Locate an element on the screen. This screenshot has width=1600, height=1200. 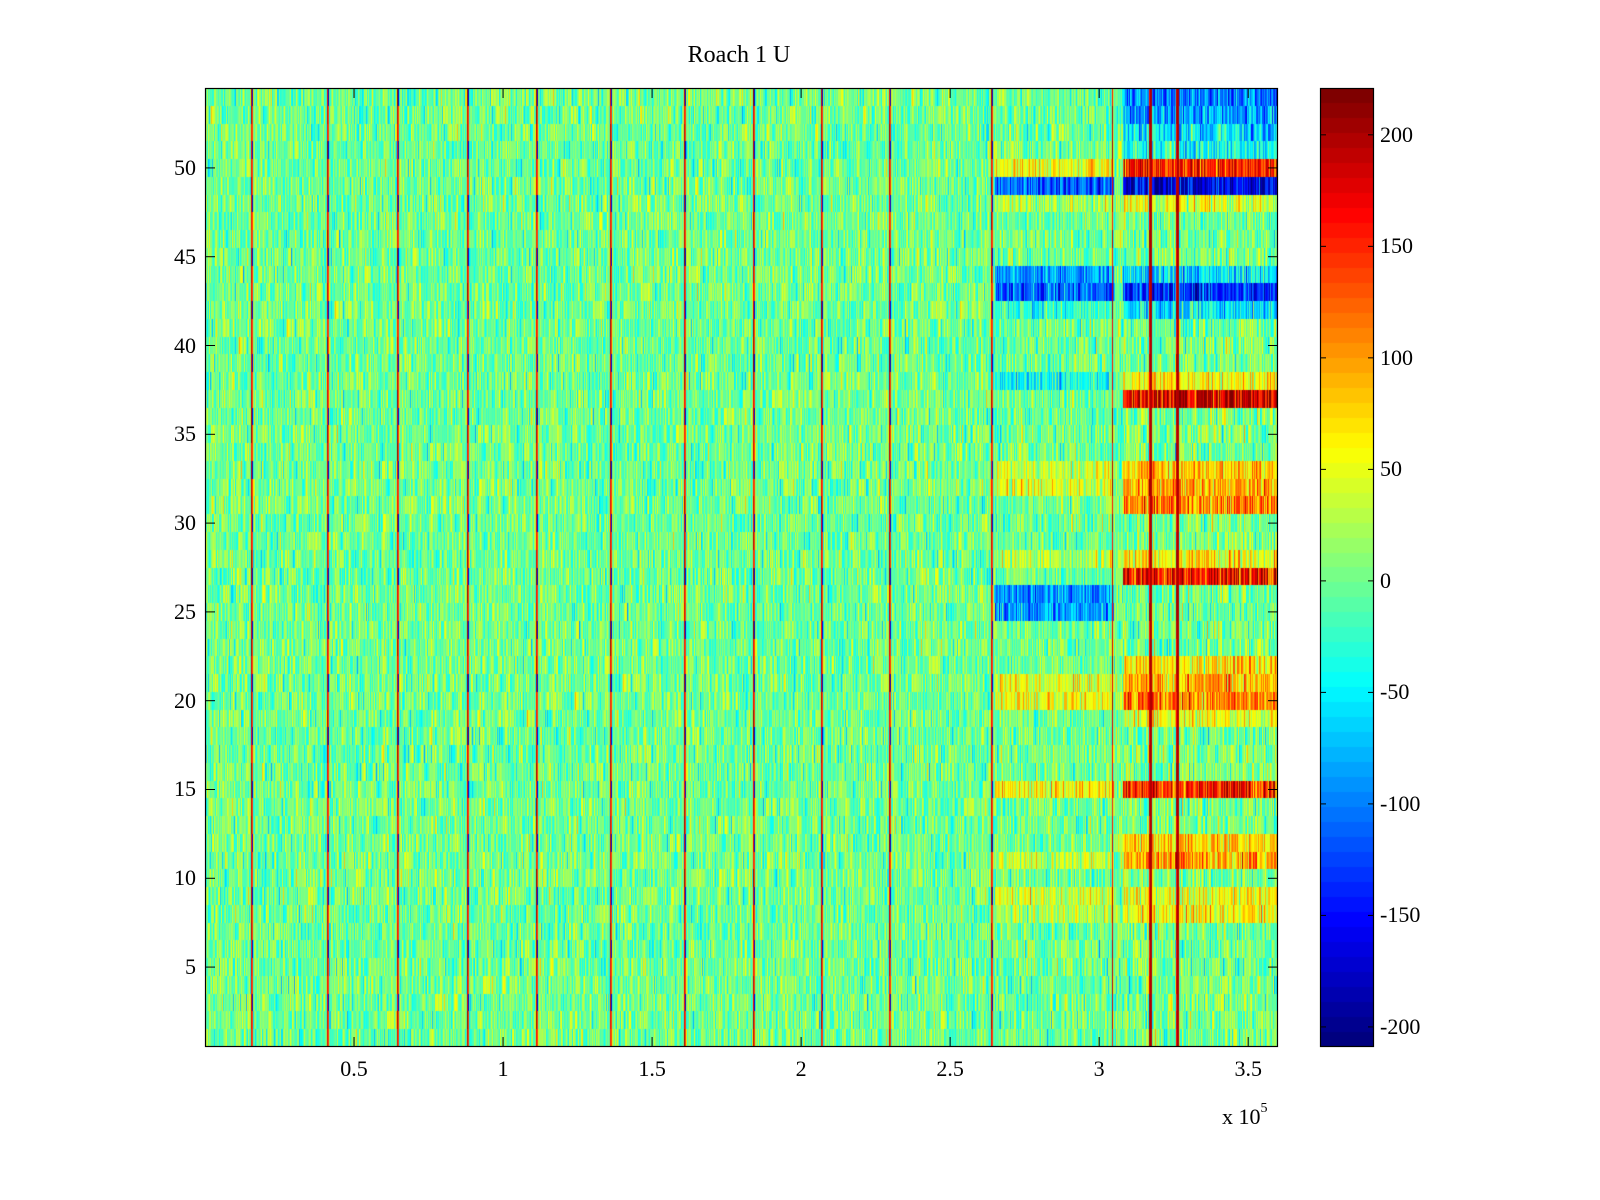
colorbar-axes is located at coordinates (1347, 567).